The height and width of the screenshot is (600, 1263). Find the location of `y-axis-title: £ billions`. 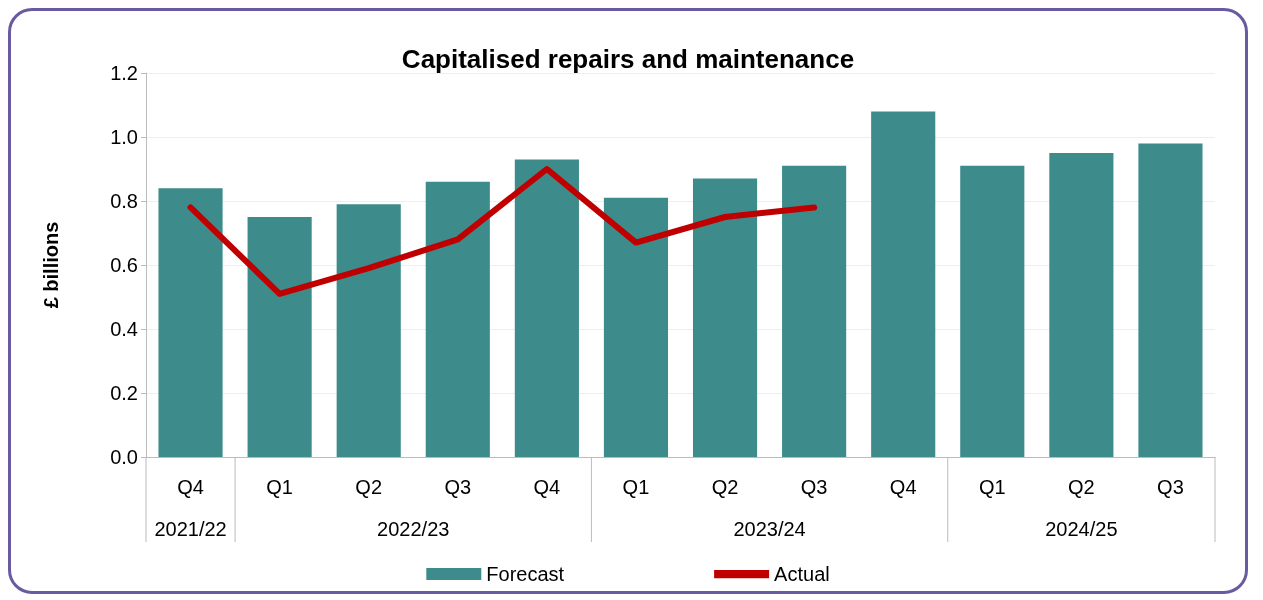

y-axis-title: £ billions is located at coordinates (51, 265).